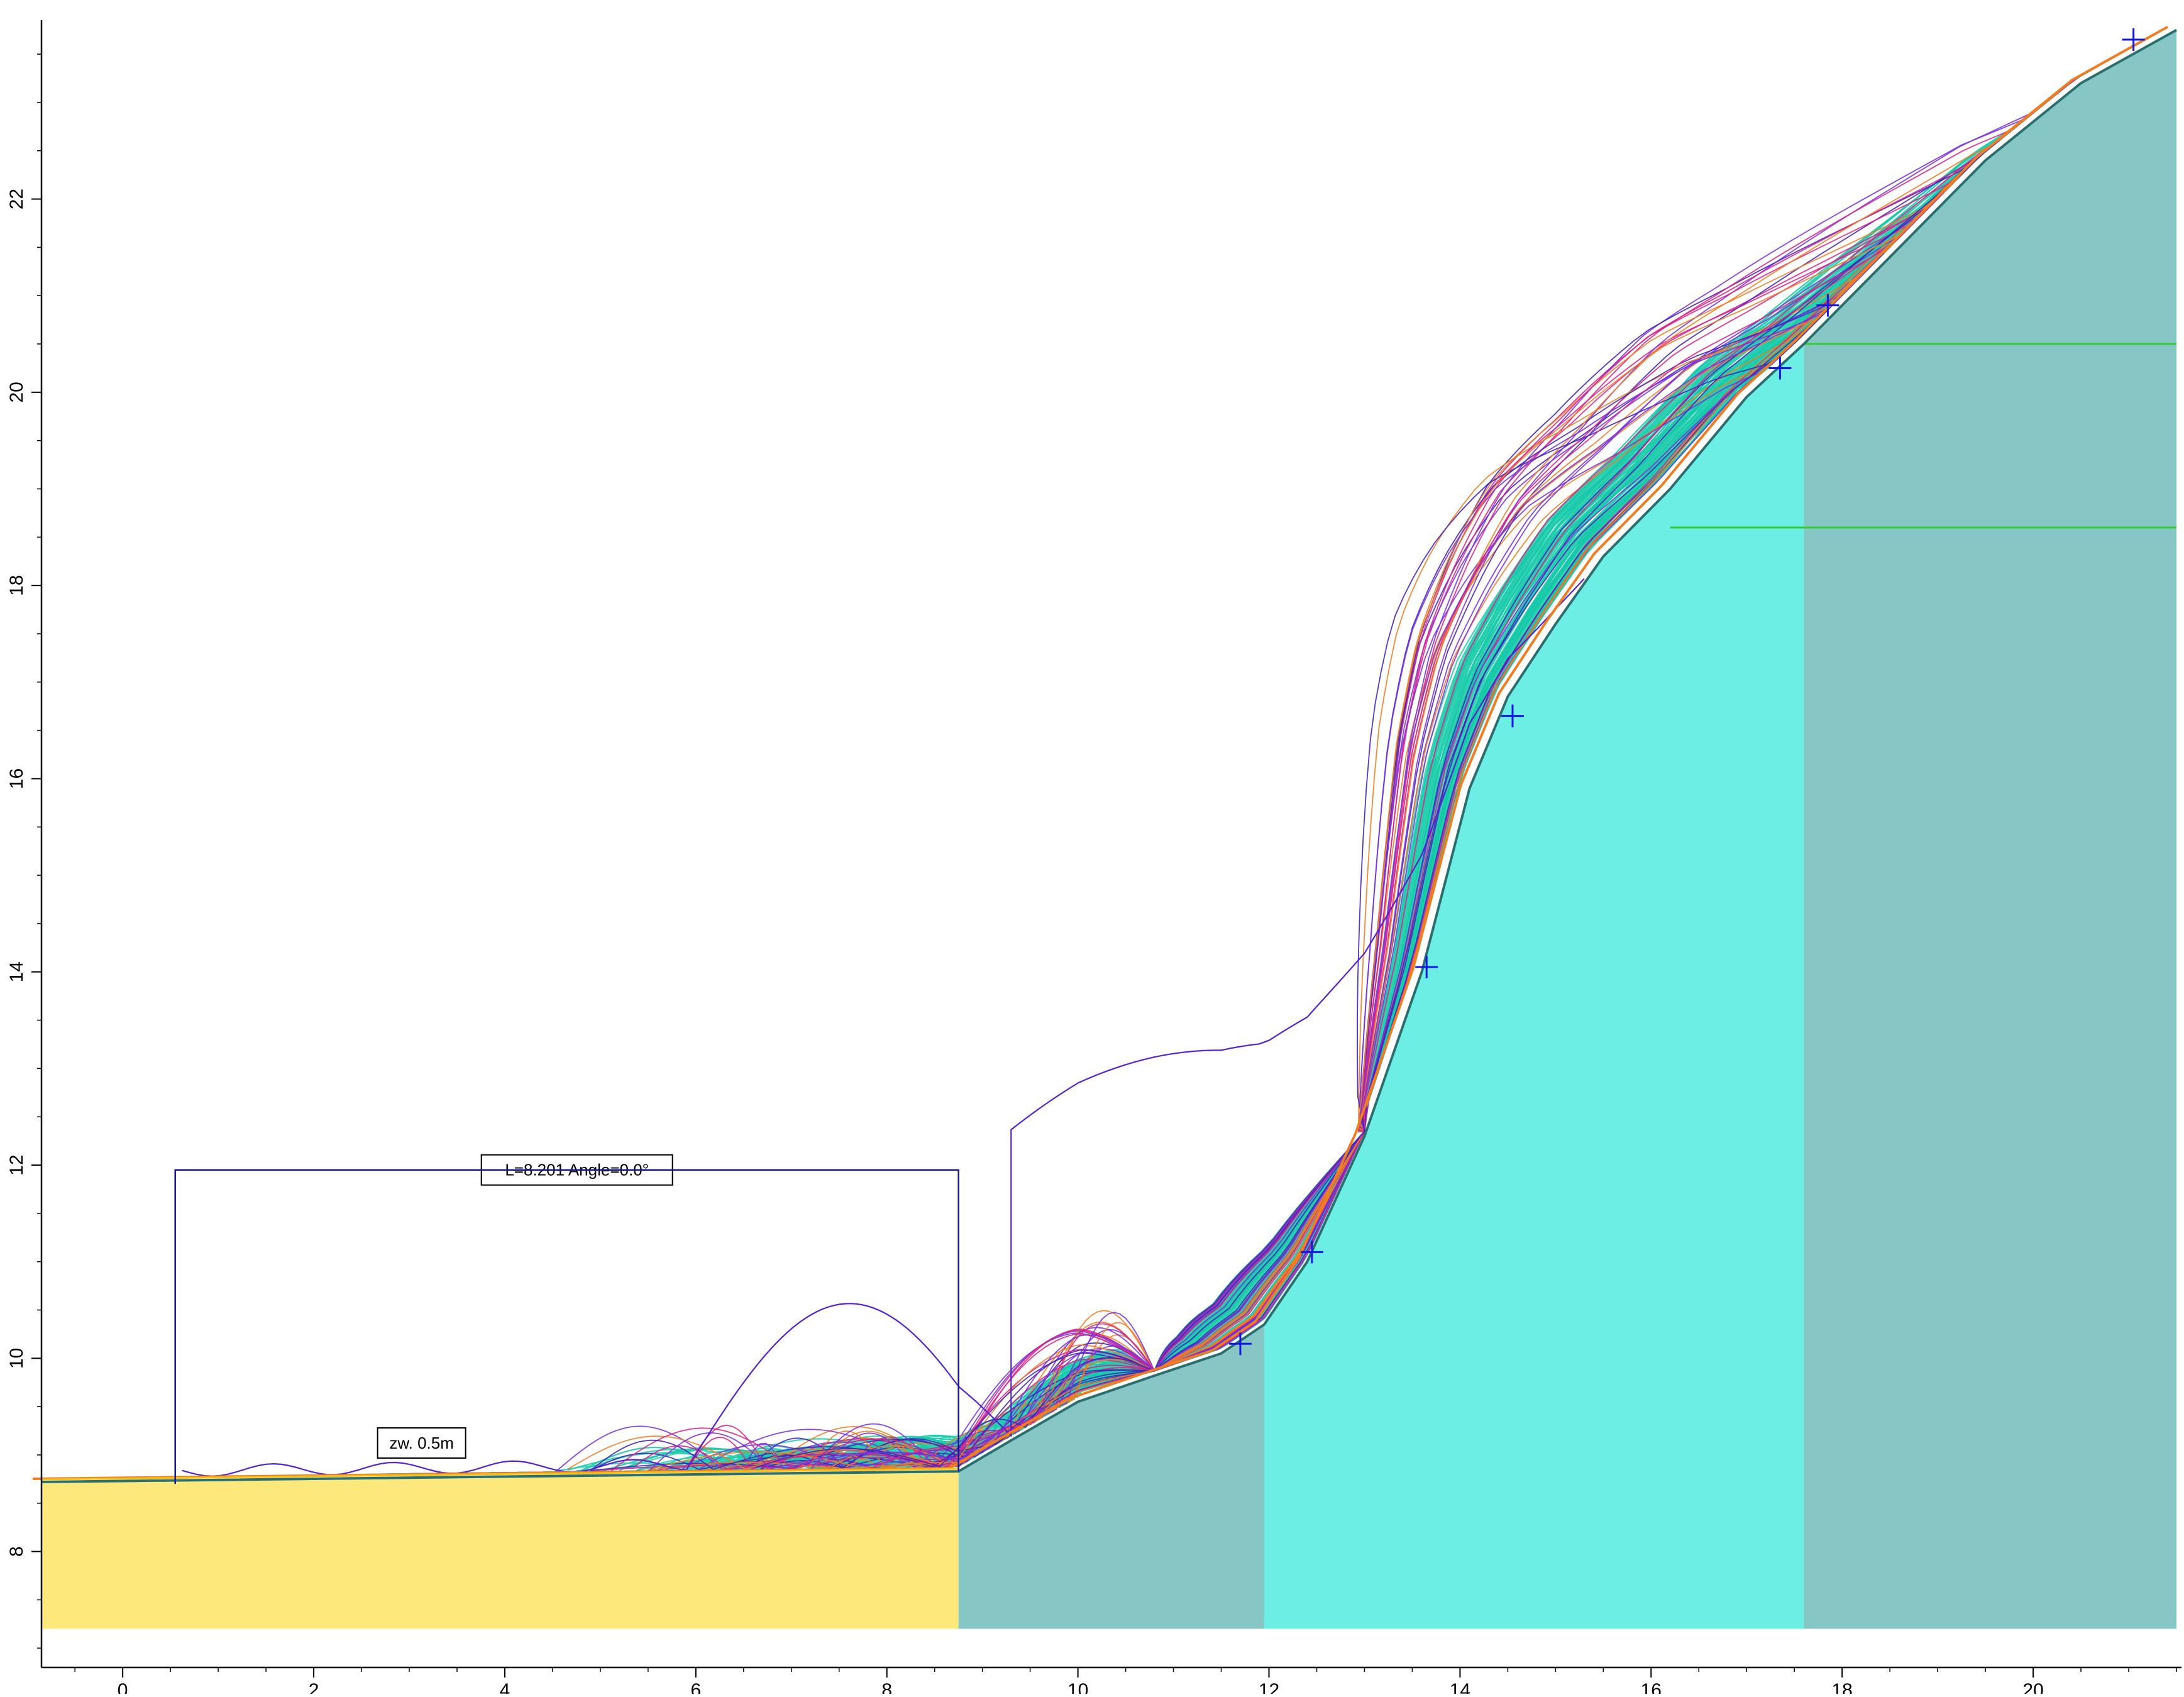 The height and width of the screenshot is (1697, 2184). I want to click on x-tick-label: 8, so click(886, 1687).